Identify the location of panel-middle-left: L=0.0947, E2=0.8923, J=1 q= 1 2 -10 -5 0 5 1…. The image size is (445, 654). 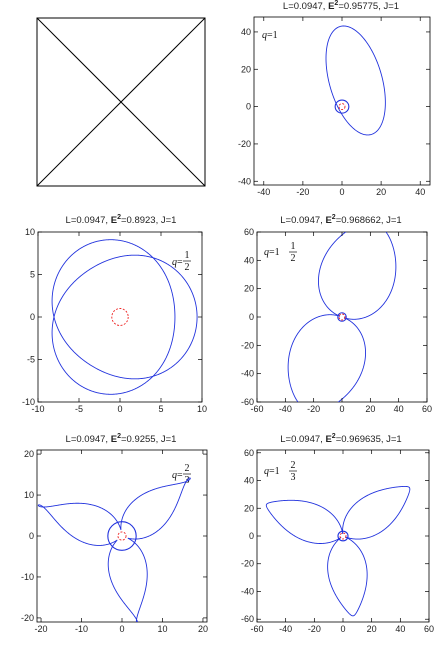
(114, 314).